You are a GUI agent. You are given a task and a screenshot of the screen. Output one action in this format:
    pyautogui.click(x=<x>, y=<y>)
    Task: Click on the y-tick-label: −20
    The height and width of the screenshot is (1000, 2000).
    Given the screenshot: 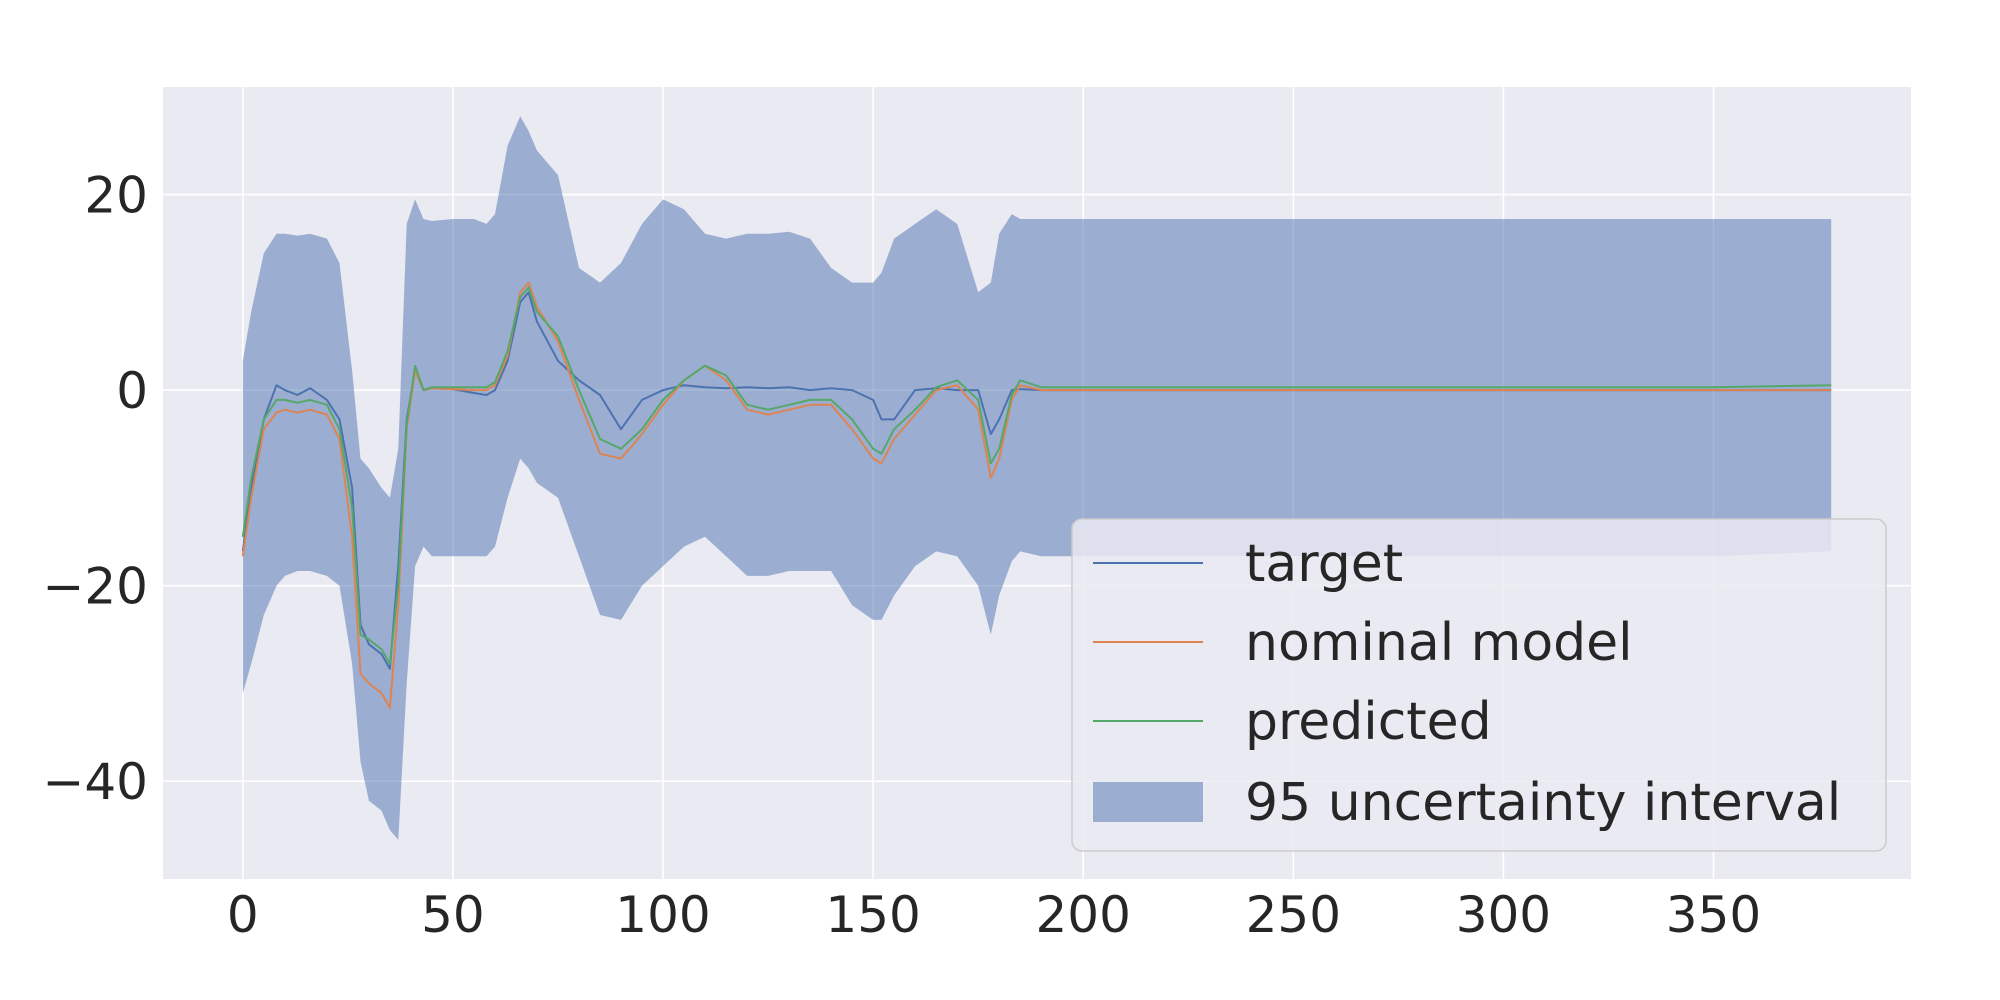 What is the action you would take?
    pyautogui.click(x=95, y=587)
    